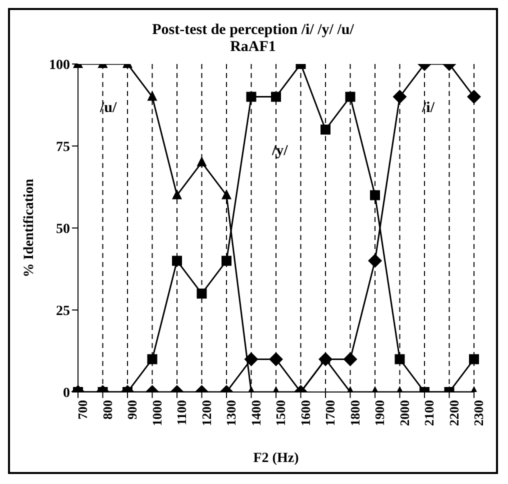 This screenshot has width=508, height=484. I want to click on x-tick-label: 1500, so click(280, 413).